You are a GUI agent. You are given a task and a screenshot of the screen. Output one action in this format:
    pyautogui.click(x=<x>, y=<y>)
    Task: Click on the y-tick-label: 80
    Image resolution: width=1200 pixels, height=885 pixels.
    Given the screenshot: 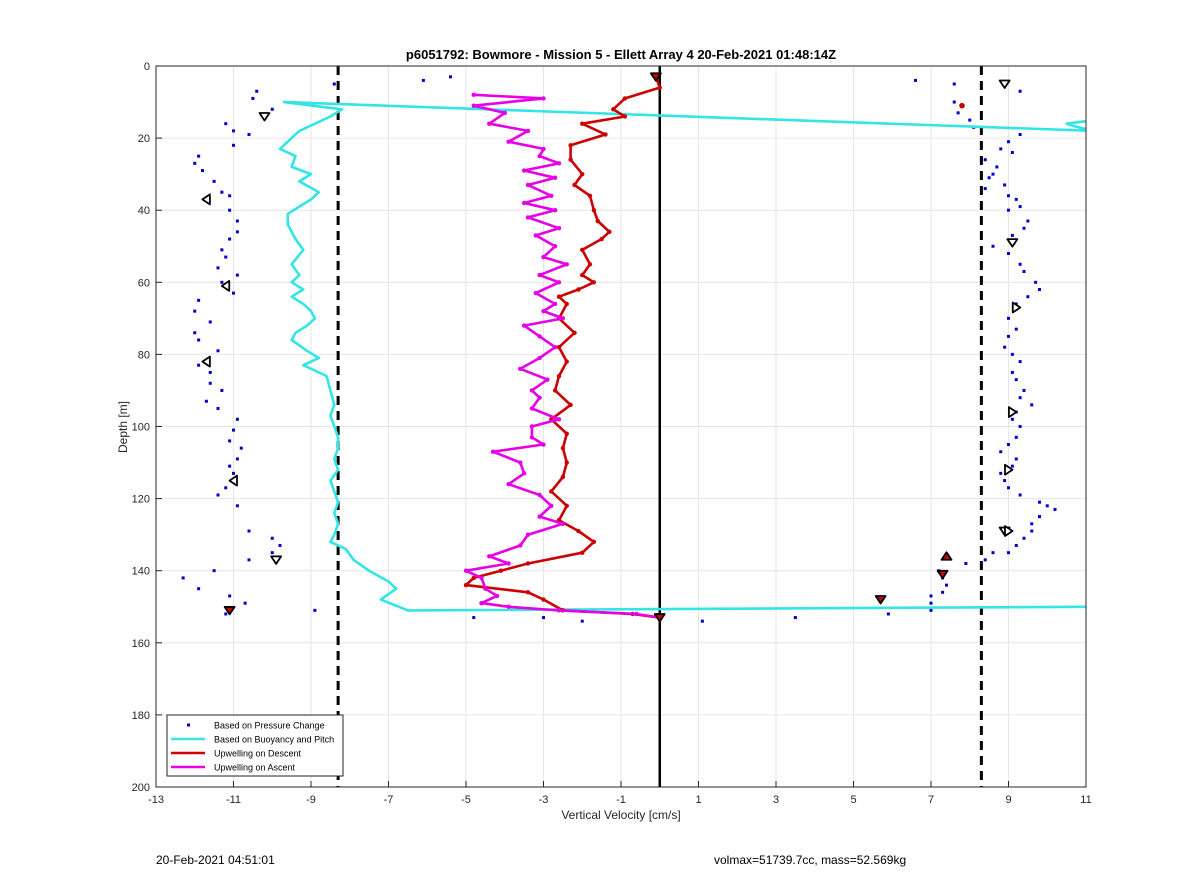 What is the action you would take?
    pyautogui.click(x=144, y=355)
    